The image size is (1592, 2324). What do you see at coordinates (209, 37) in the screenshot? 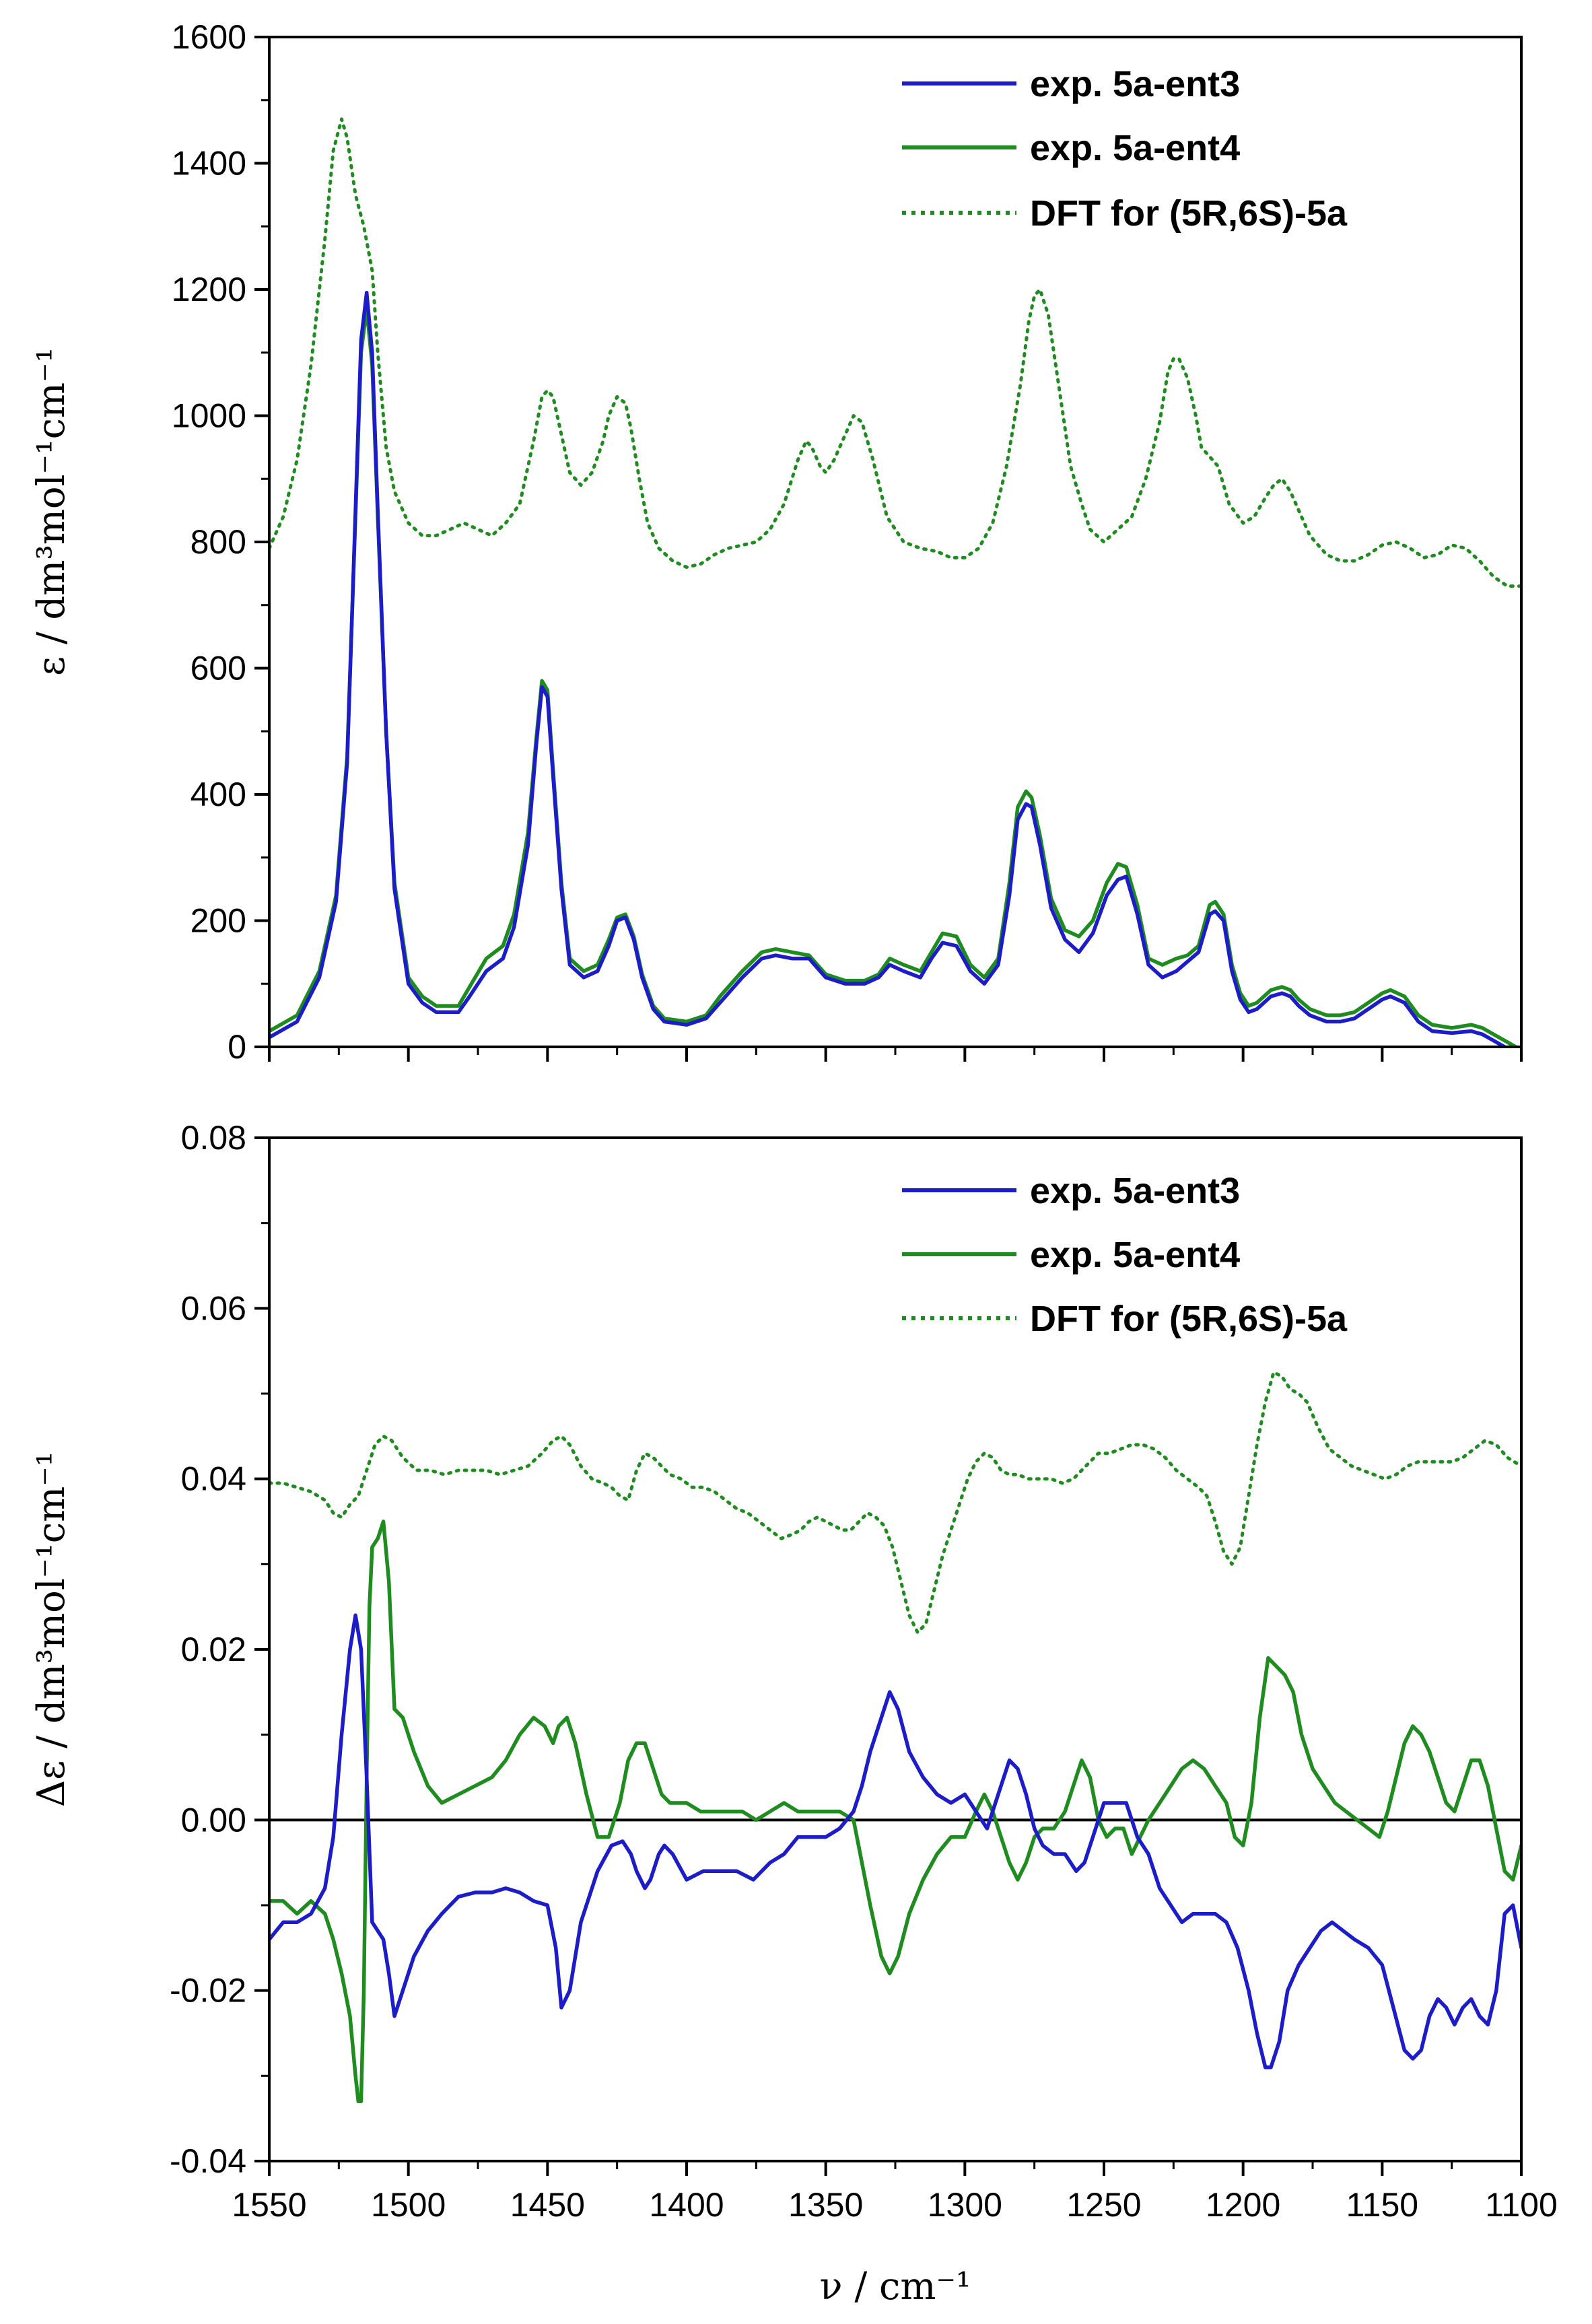
I see `top-ytick-label: 1600` at bounding box center [209, 37].